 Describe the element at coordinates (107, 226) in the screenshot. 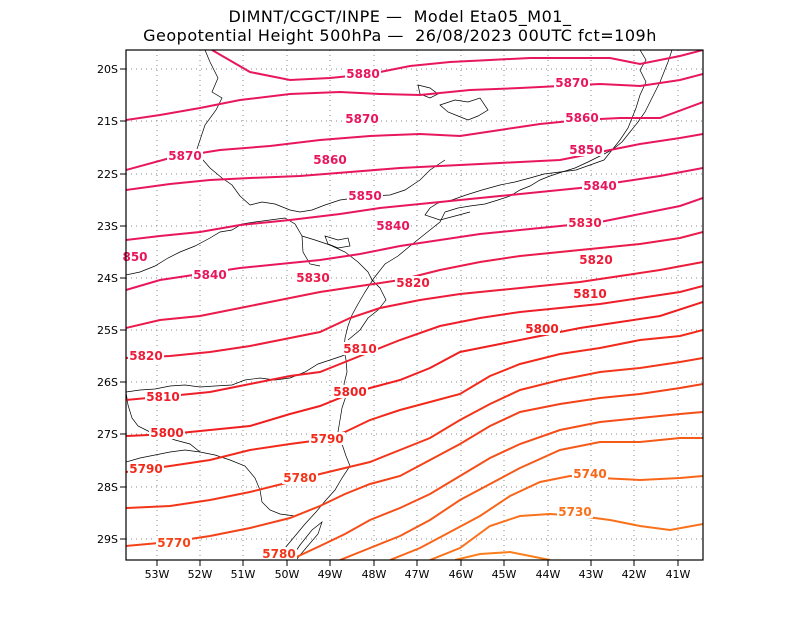

I see `lat-tick-label: 23S` at that location.